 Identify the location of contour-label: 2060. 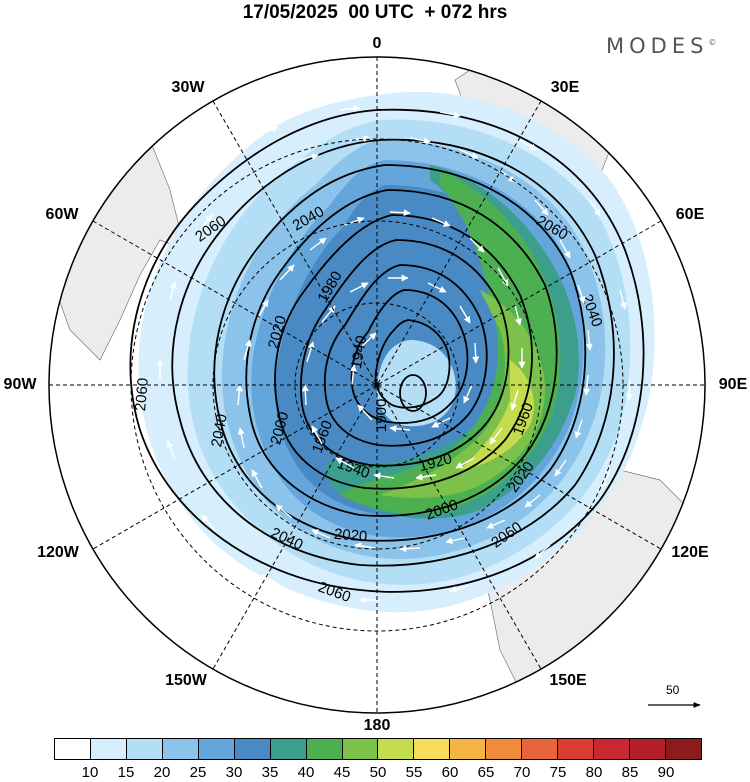
(142, 394).